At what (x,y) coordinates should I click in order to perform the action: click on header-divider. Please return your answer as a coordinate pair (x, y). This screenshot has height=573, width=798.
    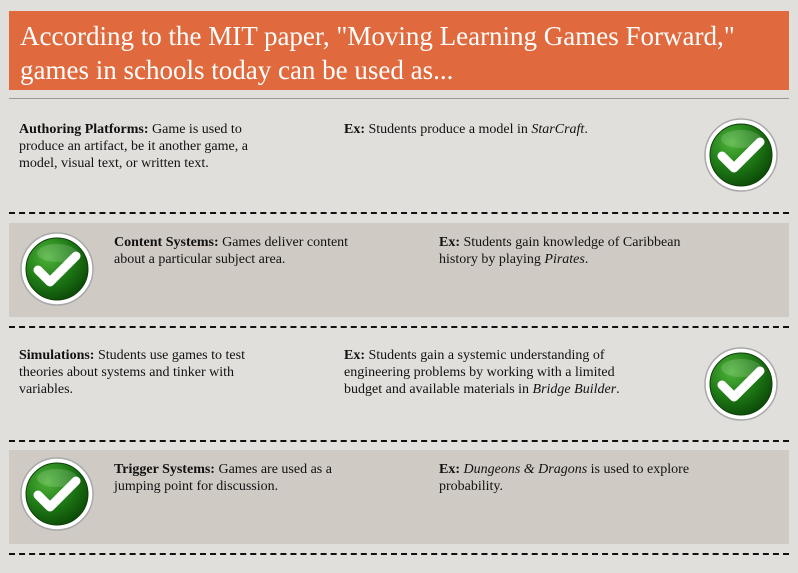
    Looking at the image, I should click on (399, 98).